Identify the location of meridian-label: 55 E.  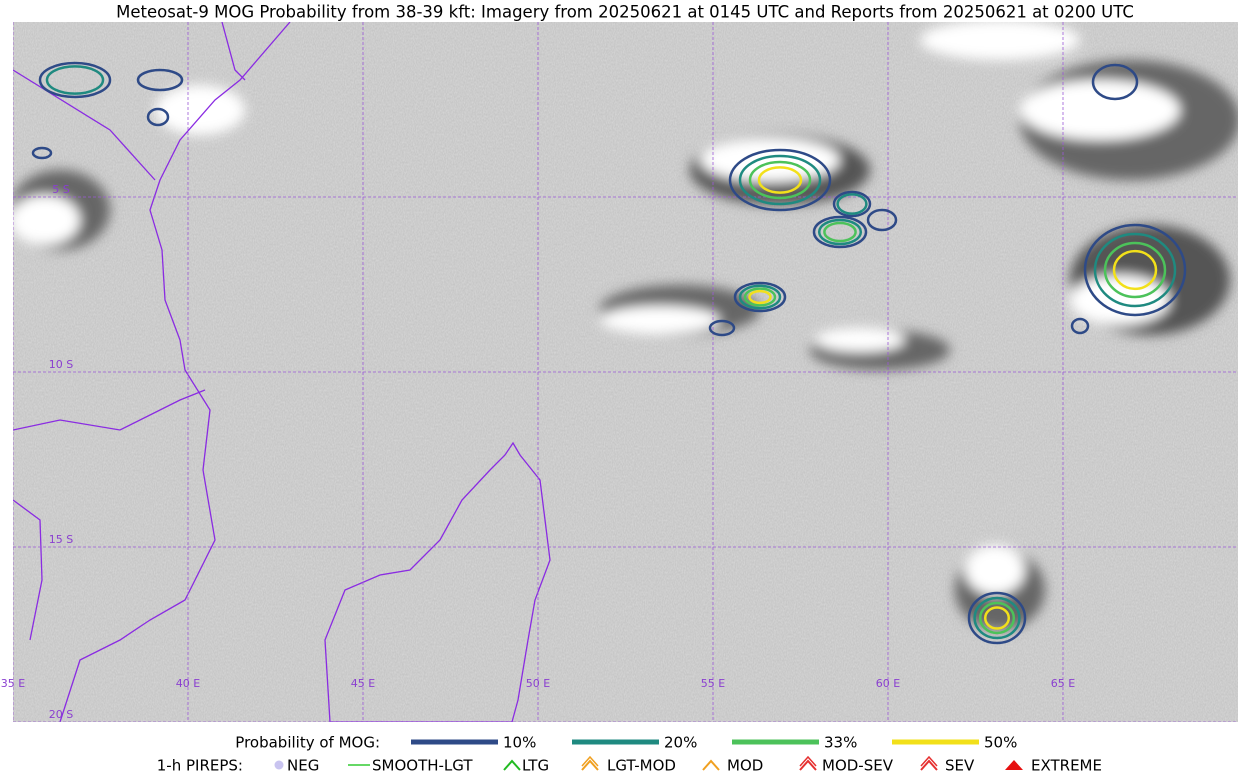
(713, 683).